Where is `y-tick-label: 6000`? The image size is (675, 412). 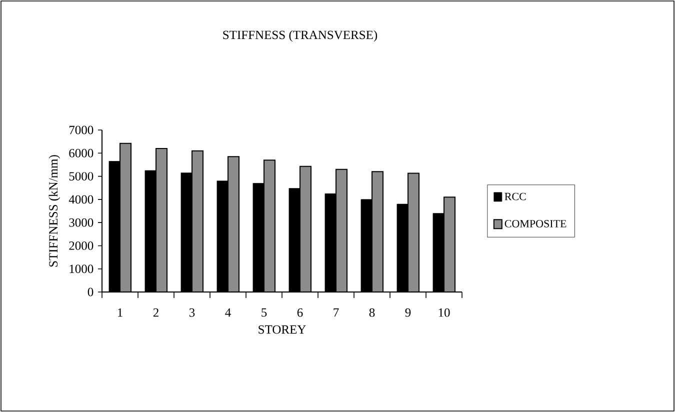
y-tick-label: 6000 is located at coordinates (81, 153).